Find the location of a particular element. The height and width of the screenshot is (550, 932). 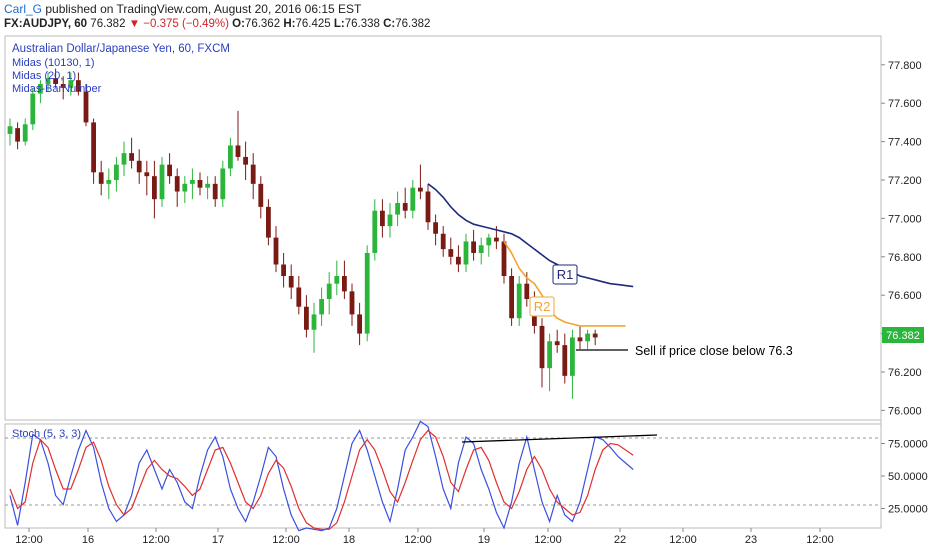

r1-label: R1 is located at coordinates (565, 274).